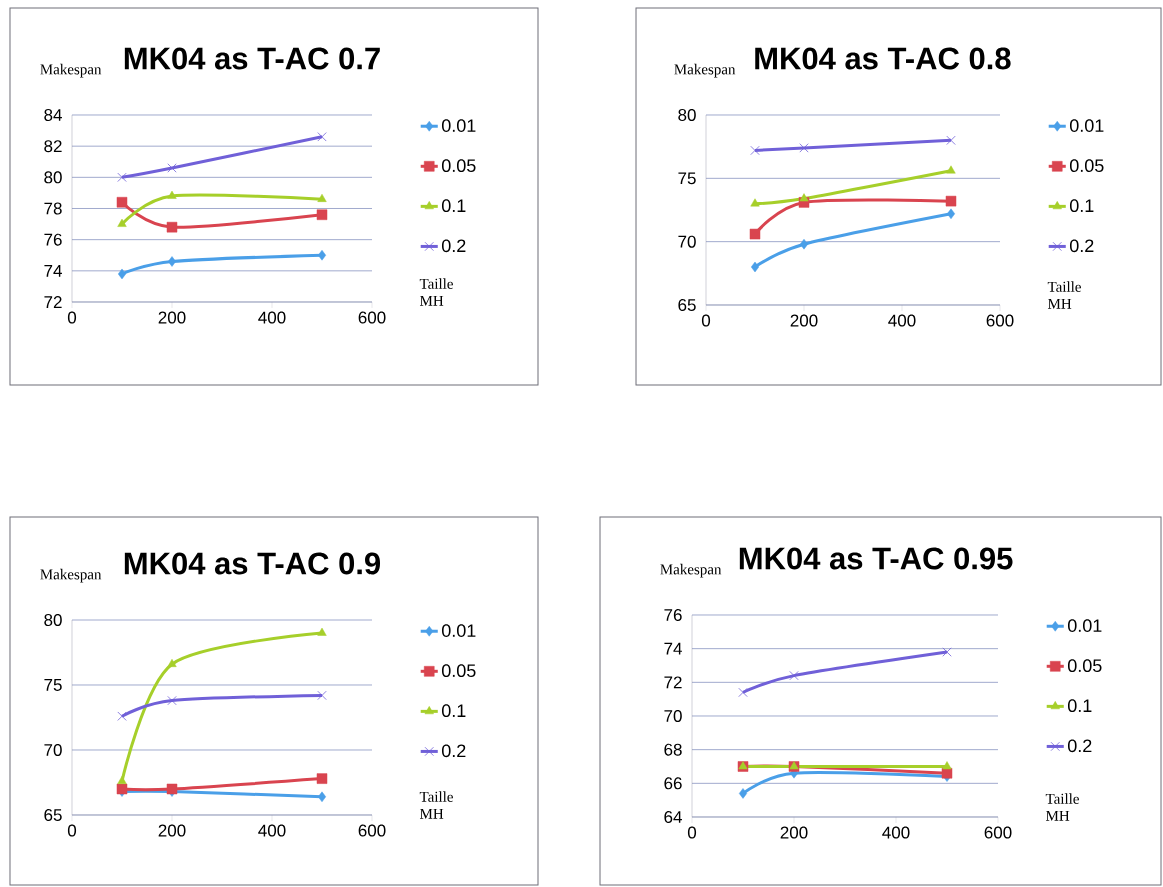  I want to click on y-tick-label: 64, so click(673, 817).